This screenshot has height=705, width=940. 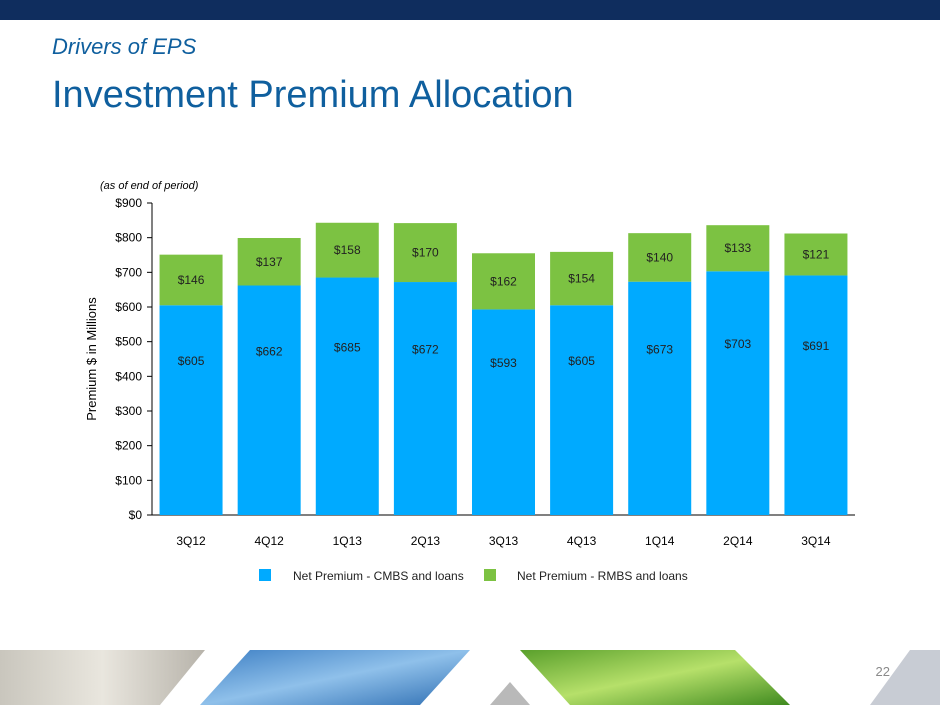 I want to click on x-tick-label: 4Q12, so click(x=269, y=541).